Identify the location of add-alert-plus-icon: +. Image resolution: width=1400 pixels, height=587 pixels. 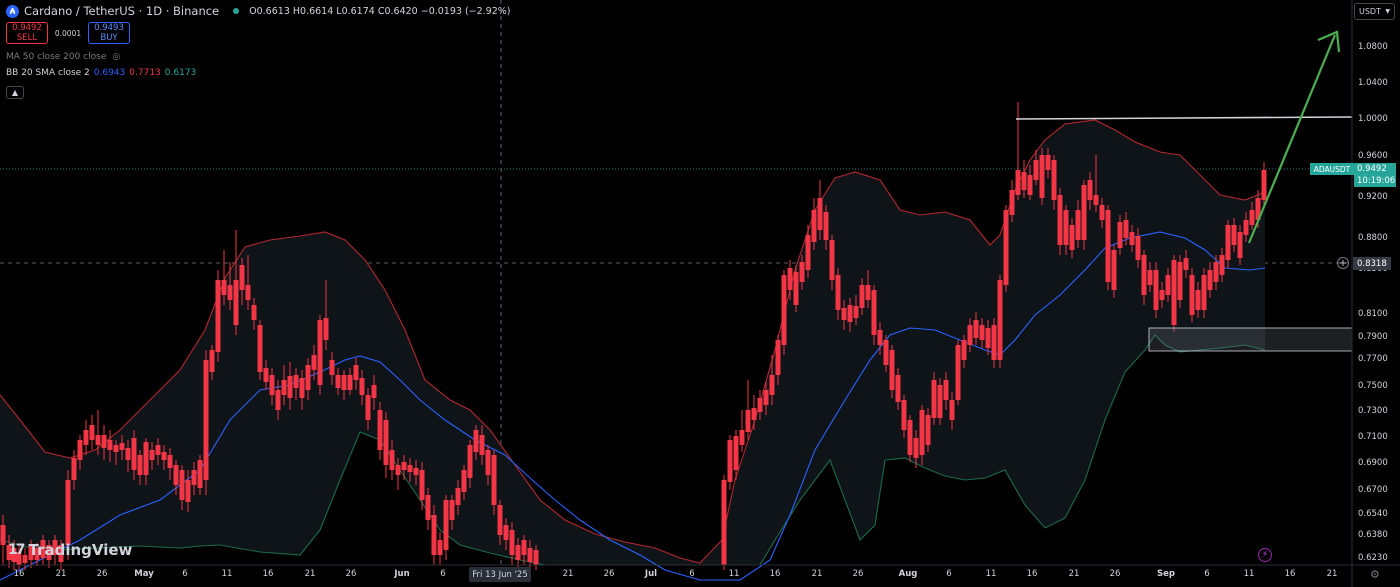
(1343, 263).